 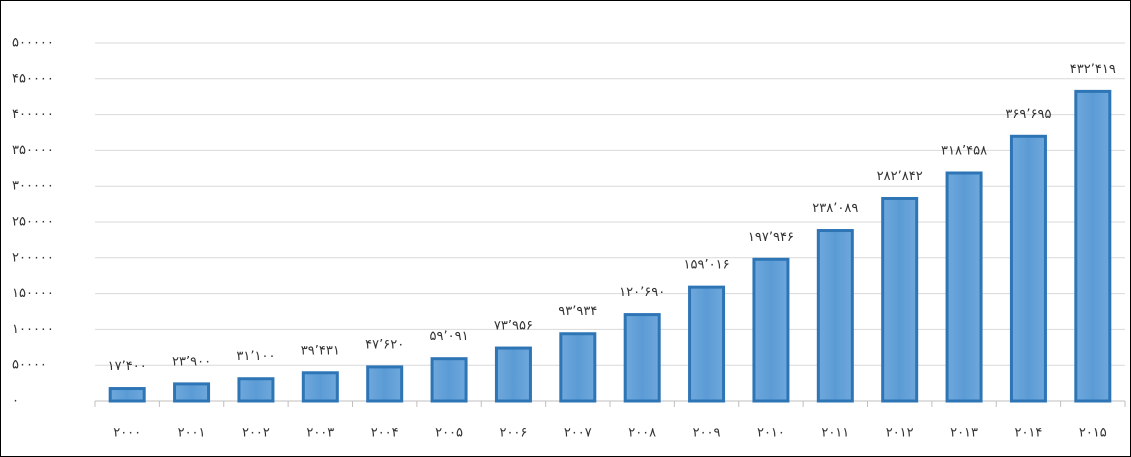 What do you see at coordinates (385, 433) in the screenshot?
I see `x-tick-label: ۲۰۰۴` at bounding box center [385, 433].